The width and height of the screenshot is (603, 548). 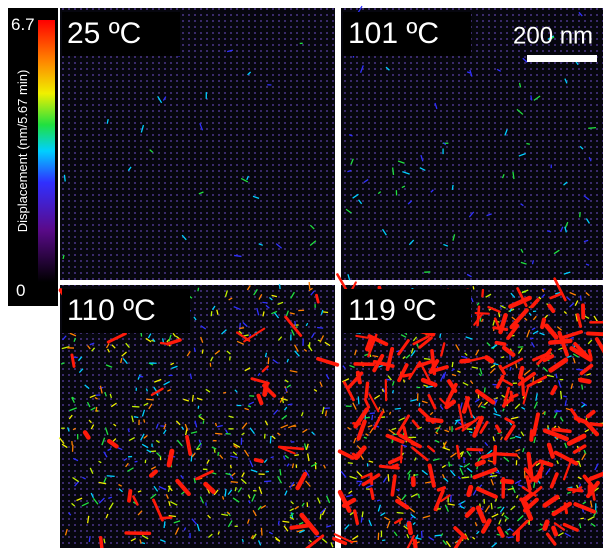 I want to click on colorbar-title: Displacement (nm/5.67 min), so click(x=22, y=151).